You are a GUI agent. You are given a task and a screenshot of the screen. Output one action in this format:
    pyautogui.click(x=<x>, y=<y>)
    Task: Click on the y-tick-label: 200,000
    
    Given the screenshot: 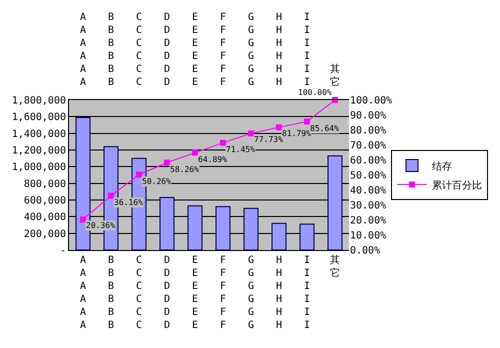 What is the action you would take?
    pyautogui.click(x=45, y=234)
    